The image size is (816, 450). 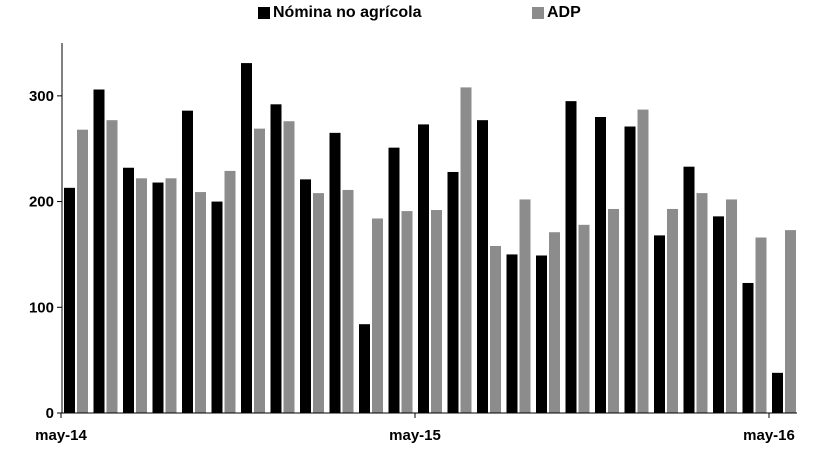 What do you see at coordinates (769, 435) in the screenshot?
I see `x-tick-label-may-16: may-16` at bounding box center [769, 435].